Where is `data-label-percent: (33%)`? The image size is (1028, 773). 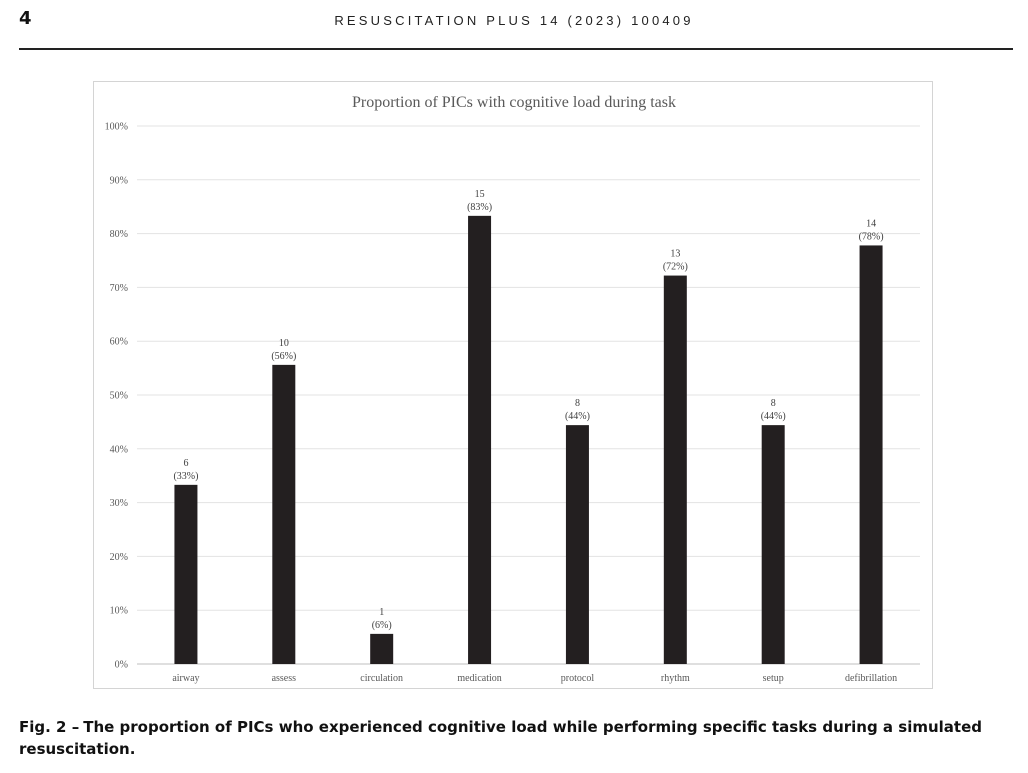
data-label-percent: (33%) is located at coordinates (185, 476).